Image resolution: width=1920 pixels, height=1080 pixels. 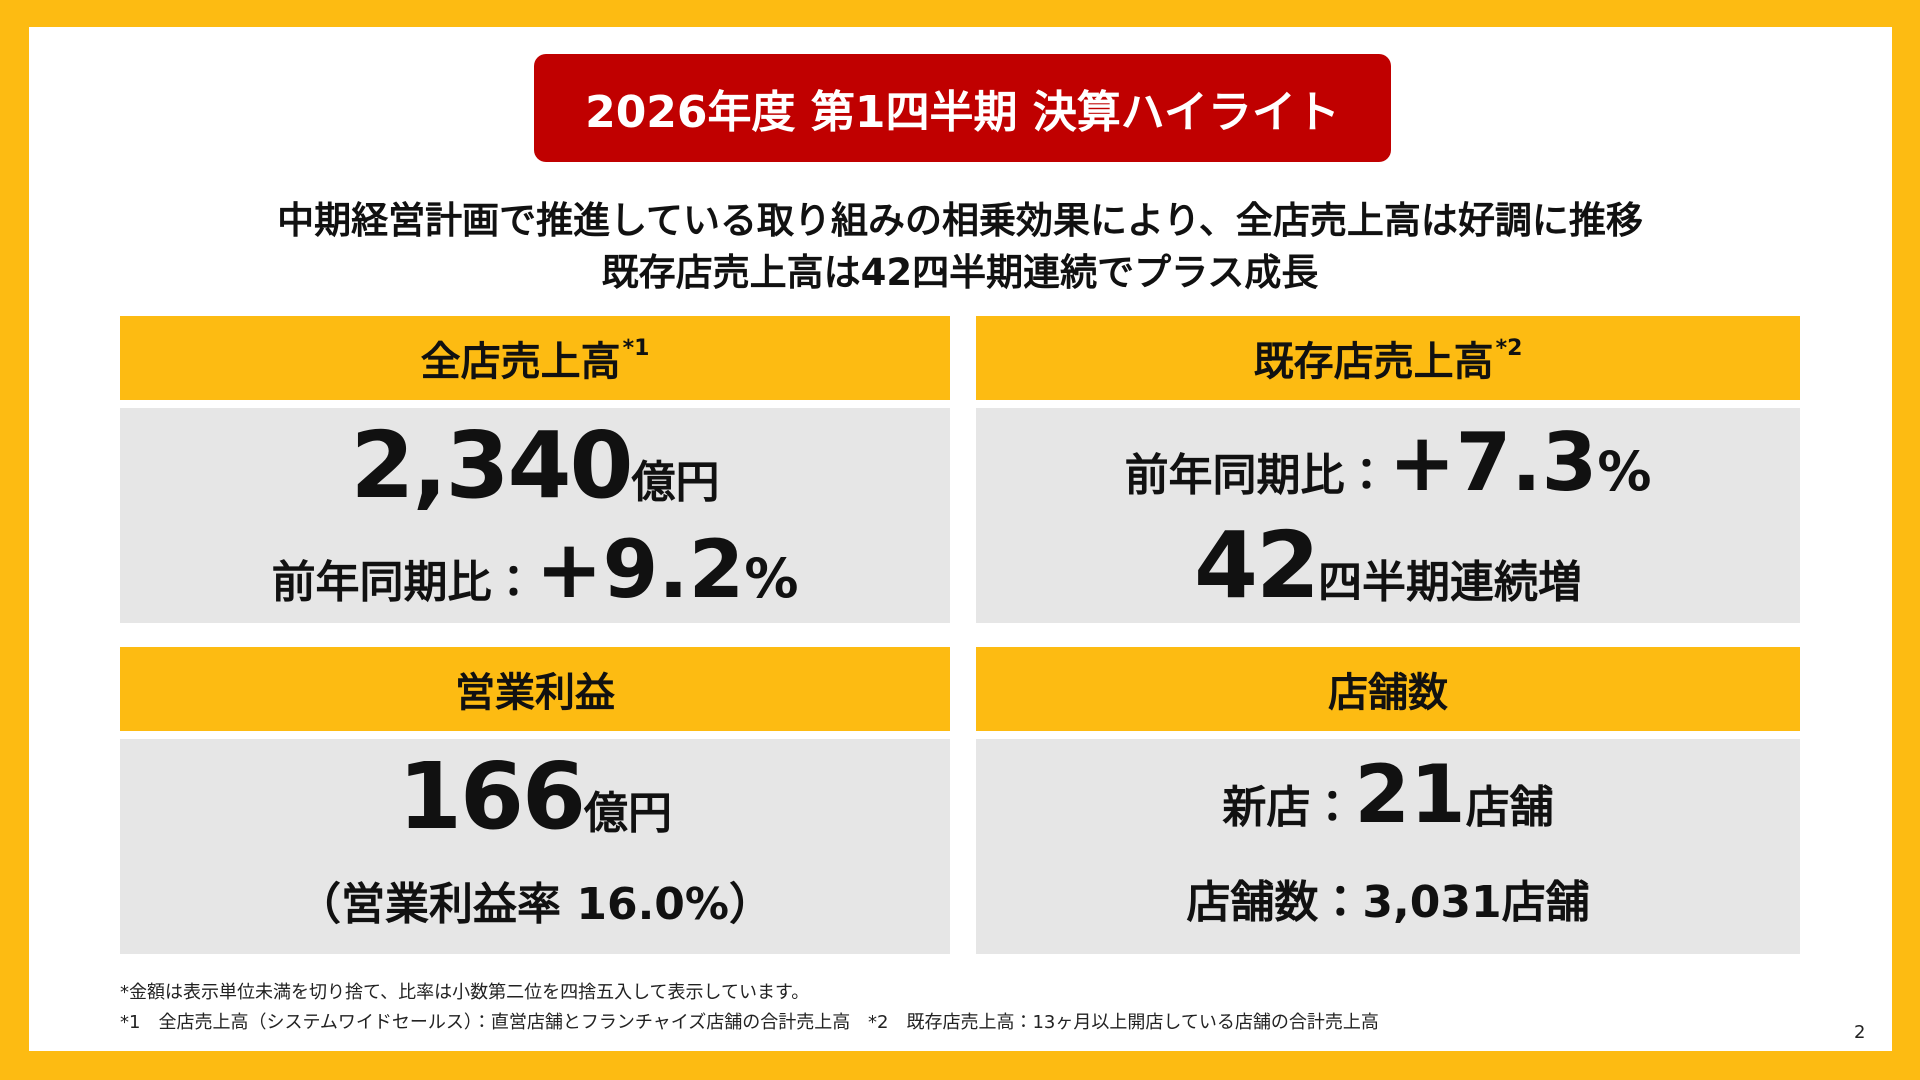 What do you see at coordinates (1256, 565) in the screenshot?
I see `kpi-value: 42` at bounding box center [1256, 565].